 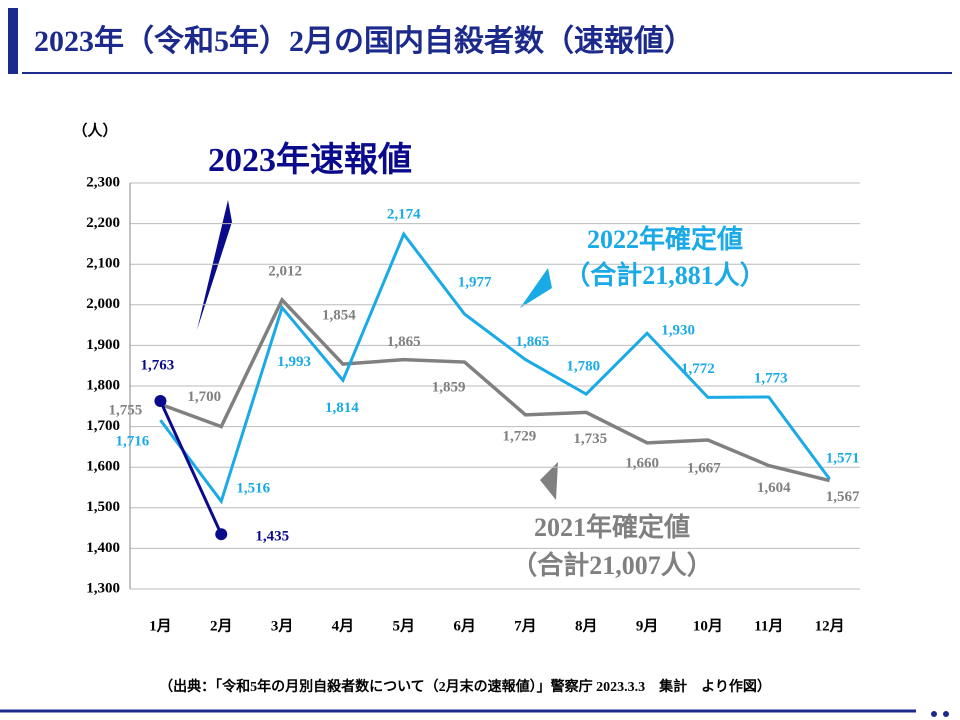 What do you see at coordinates (774, 488) in the screenshot?
I see `value-label: 1,604` at bounding box center [774, 488].